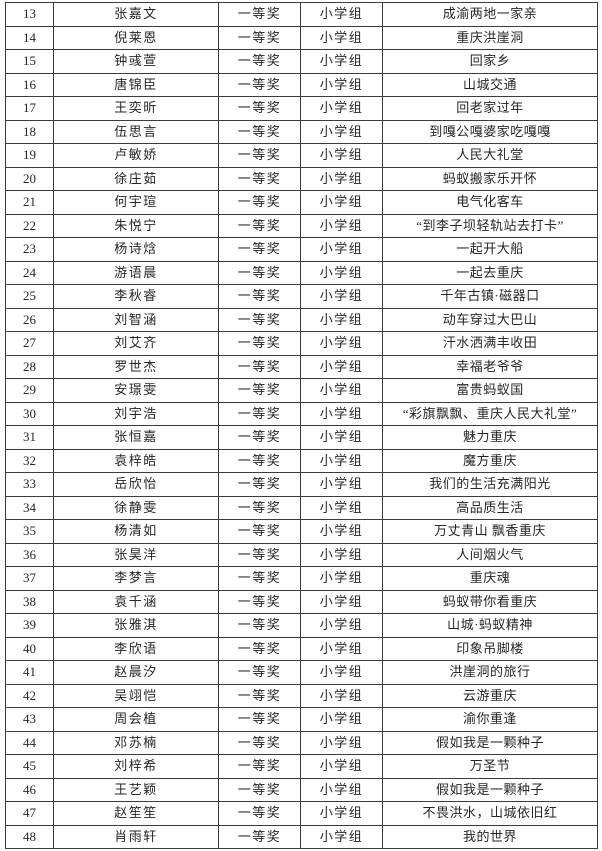 The height and width of the screenshot is (851, 602). I want to click on table-row: 38 袁千涵 一等奖 小学组 蚂蚁带你看重庆, so click(301, 601).